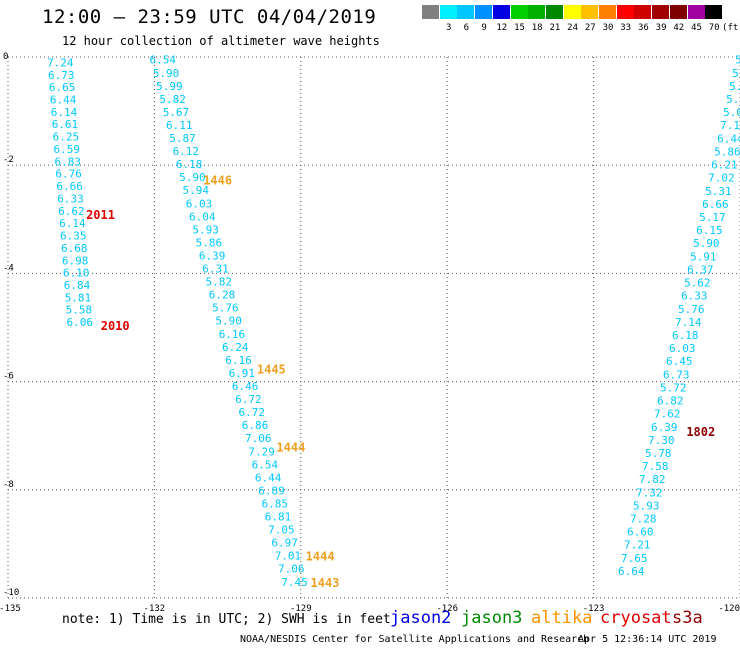 The height and width of the screenshot is (650, 740). I want to click on time-annotation: 1802, so click(700, 432).